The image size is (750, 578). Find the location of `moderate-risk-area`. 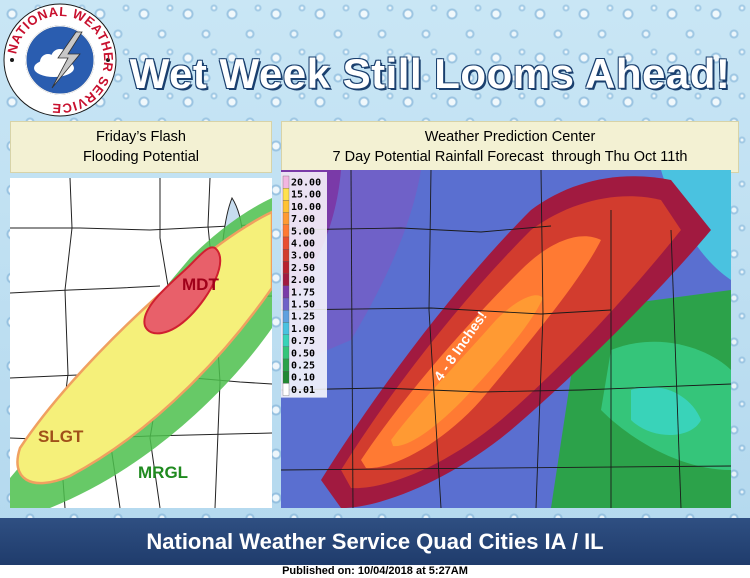

moderate-risk-area is located at coordinates (182, 290).